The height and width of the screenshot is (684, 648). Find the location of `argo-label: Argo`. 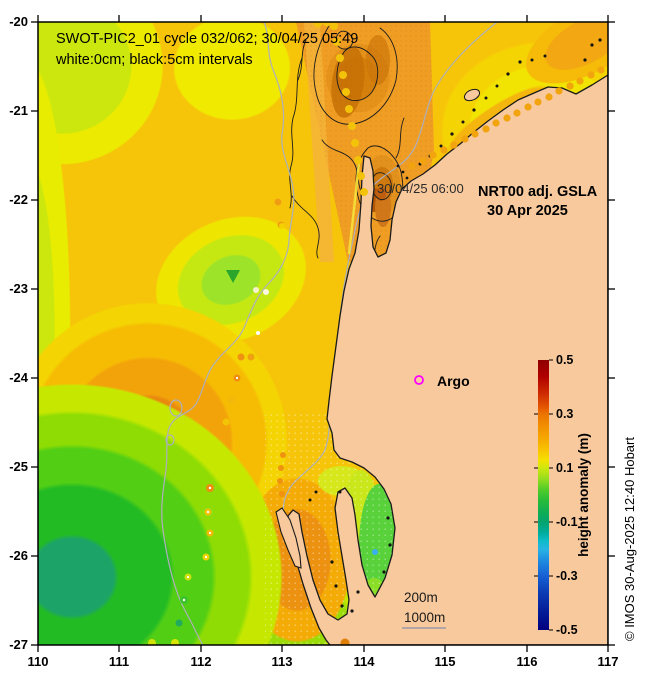

argo-label: Argo is located at coordinates (453, 381).